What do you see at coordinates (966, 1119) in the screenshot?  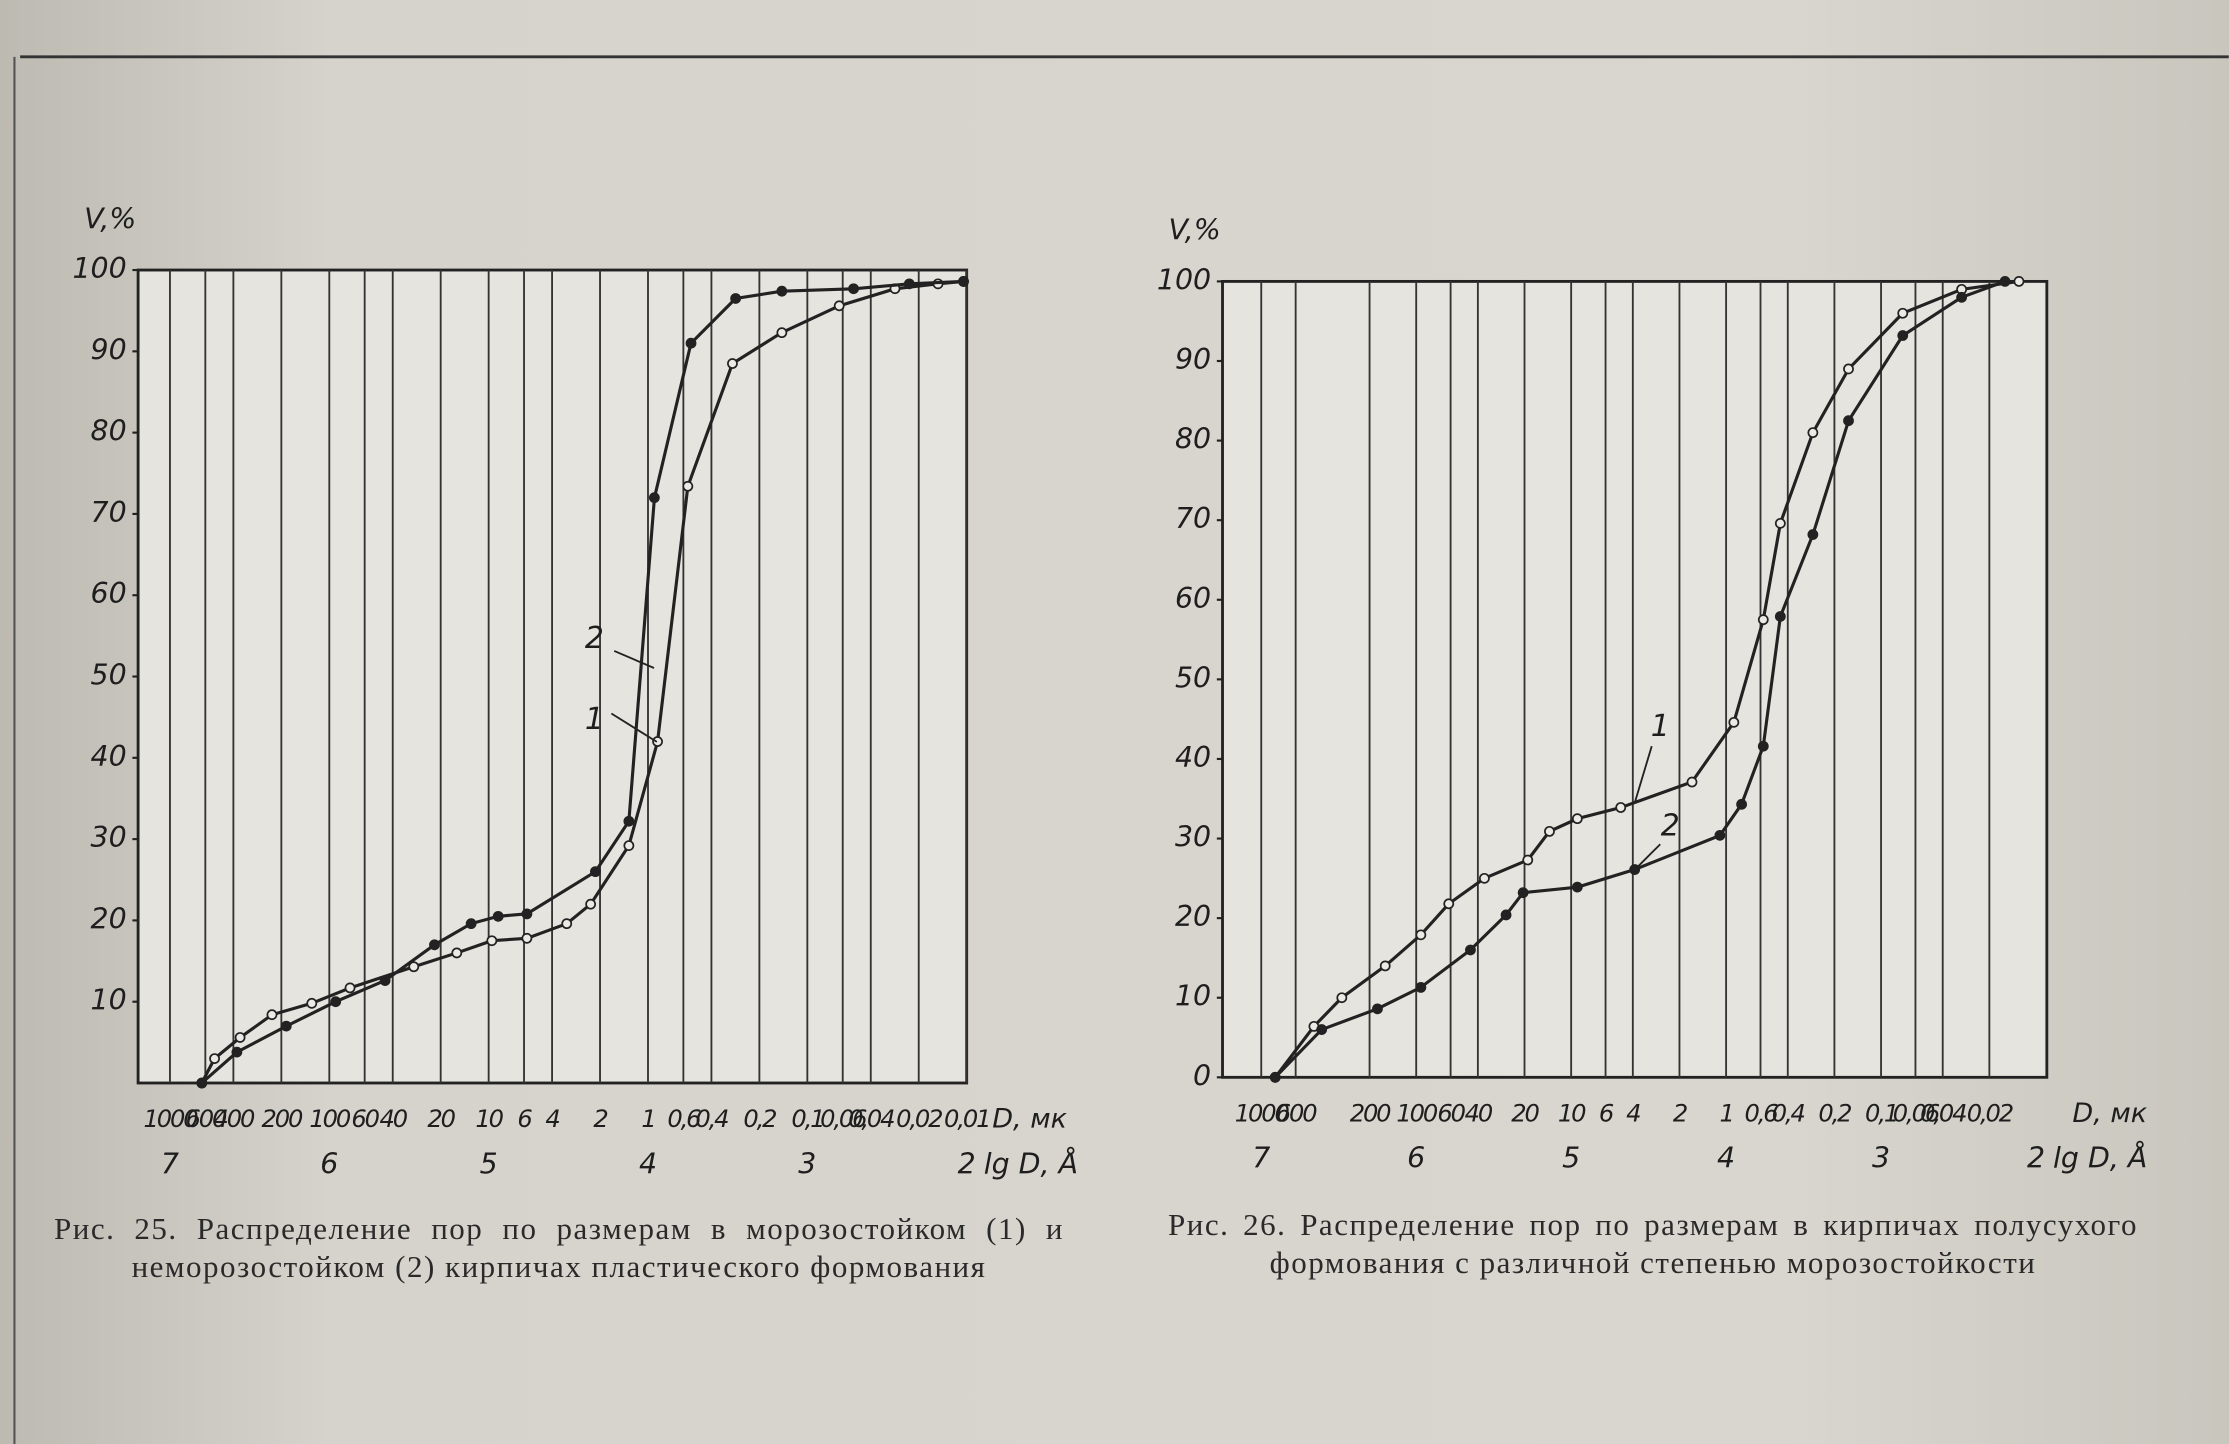 I see `x-tick-label: 0,01` at bounding box center [966, 1119].